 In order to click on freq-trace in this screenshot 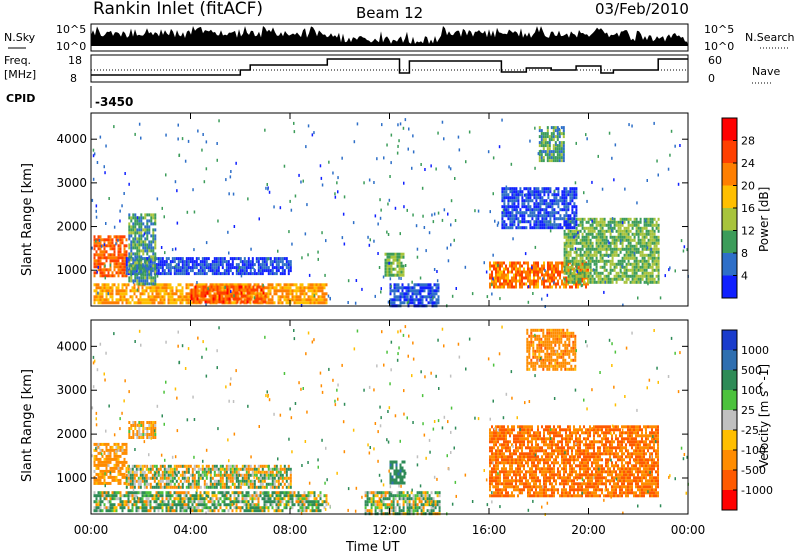, I will do `click(389, 67)`.